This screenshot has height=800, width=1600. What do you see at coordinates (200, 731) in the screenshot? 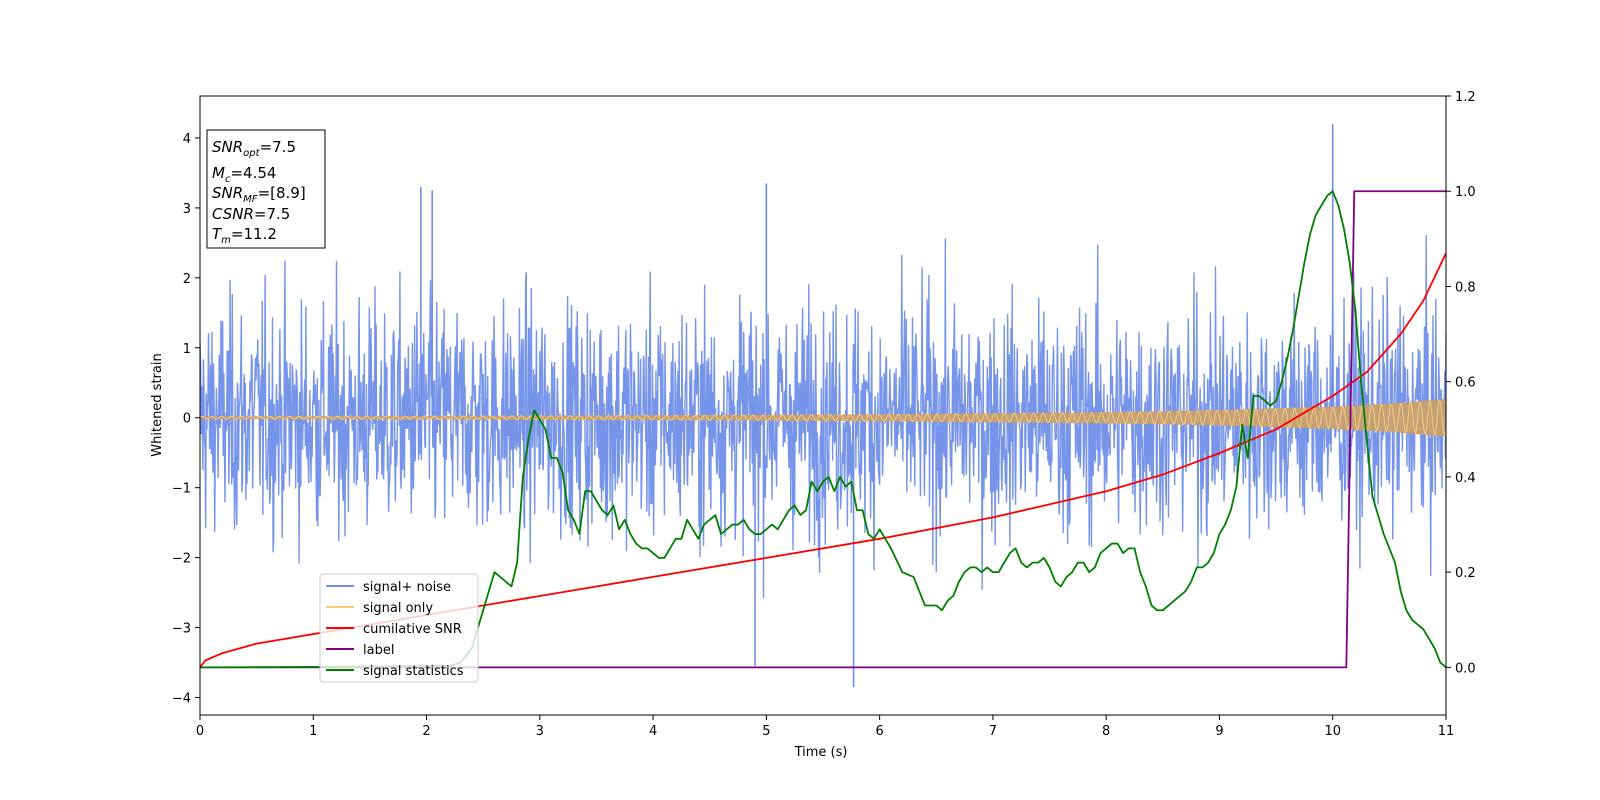
I see `x-tick-label: 0` at bounding box center [200, 731].